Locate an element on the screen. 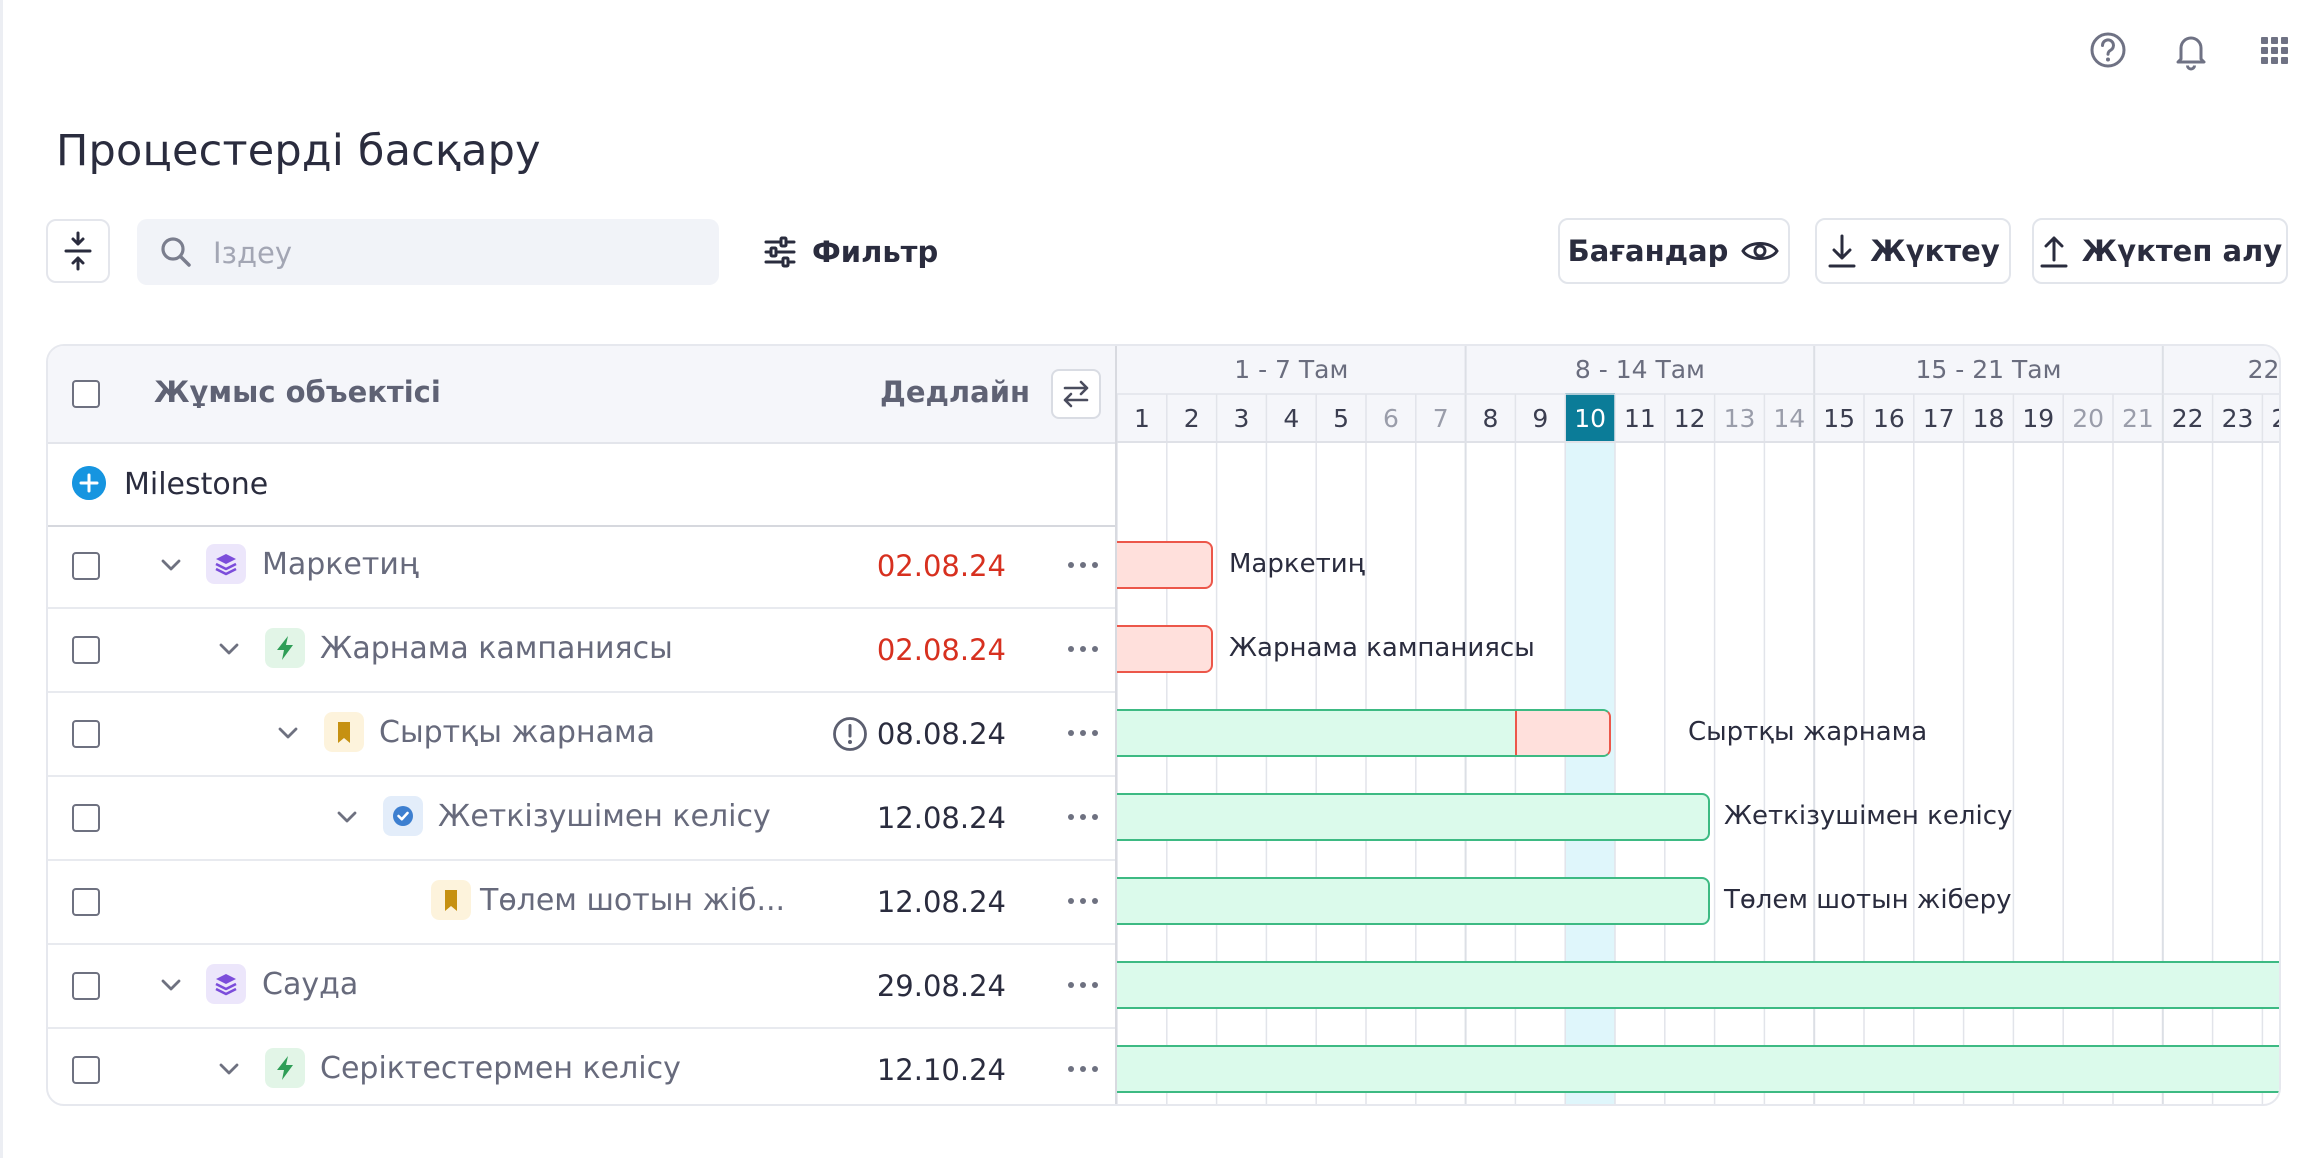 This screenshot has width=2320, height=1158. gantt-bar-label: Маркетиң is located at coordinates (1297, 564).